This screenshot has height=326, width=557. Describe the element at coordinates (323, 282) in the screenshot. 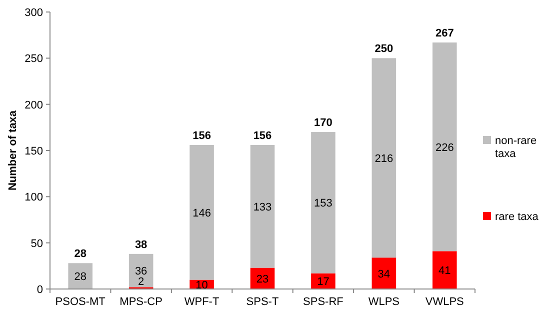

I see `data-label: 17` at that location.